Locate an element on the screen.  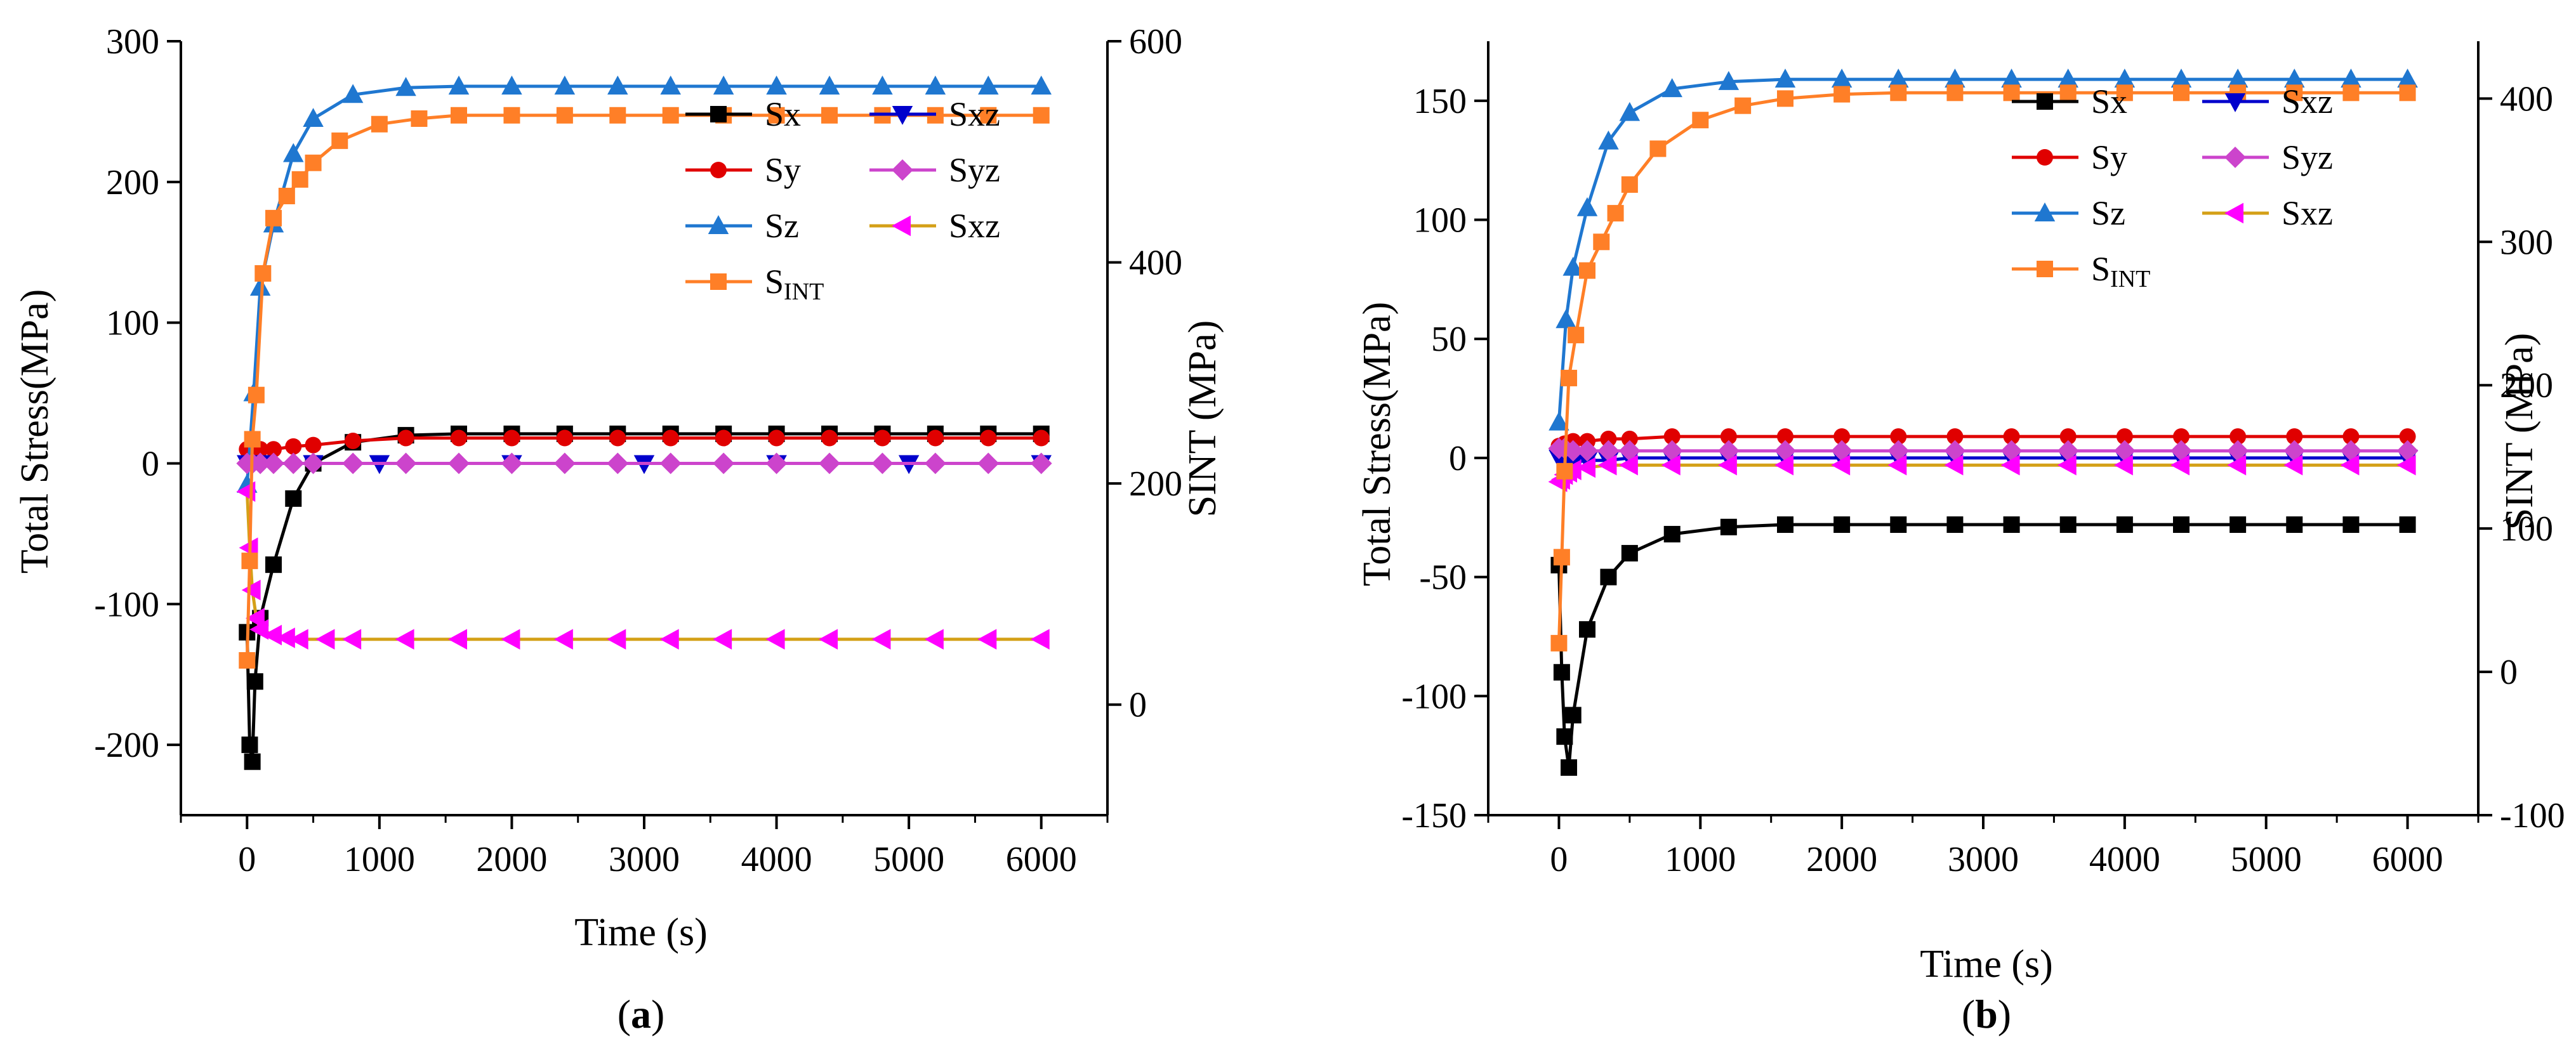
series-sxz-2- is located at coordinates (643, 565).